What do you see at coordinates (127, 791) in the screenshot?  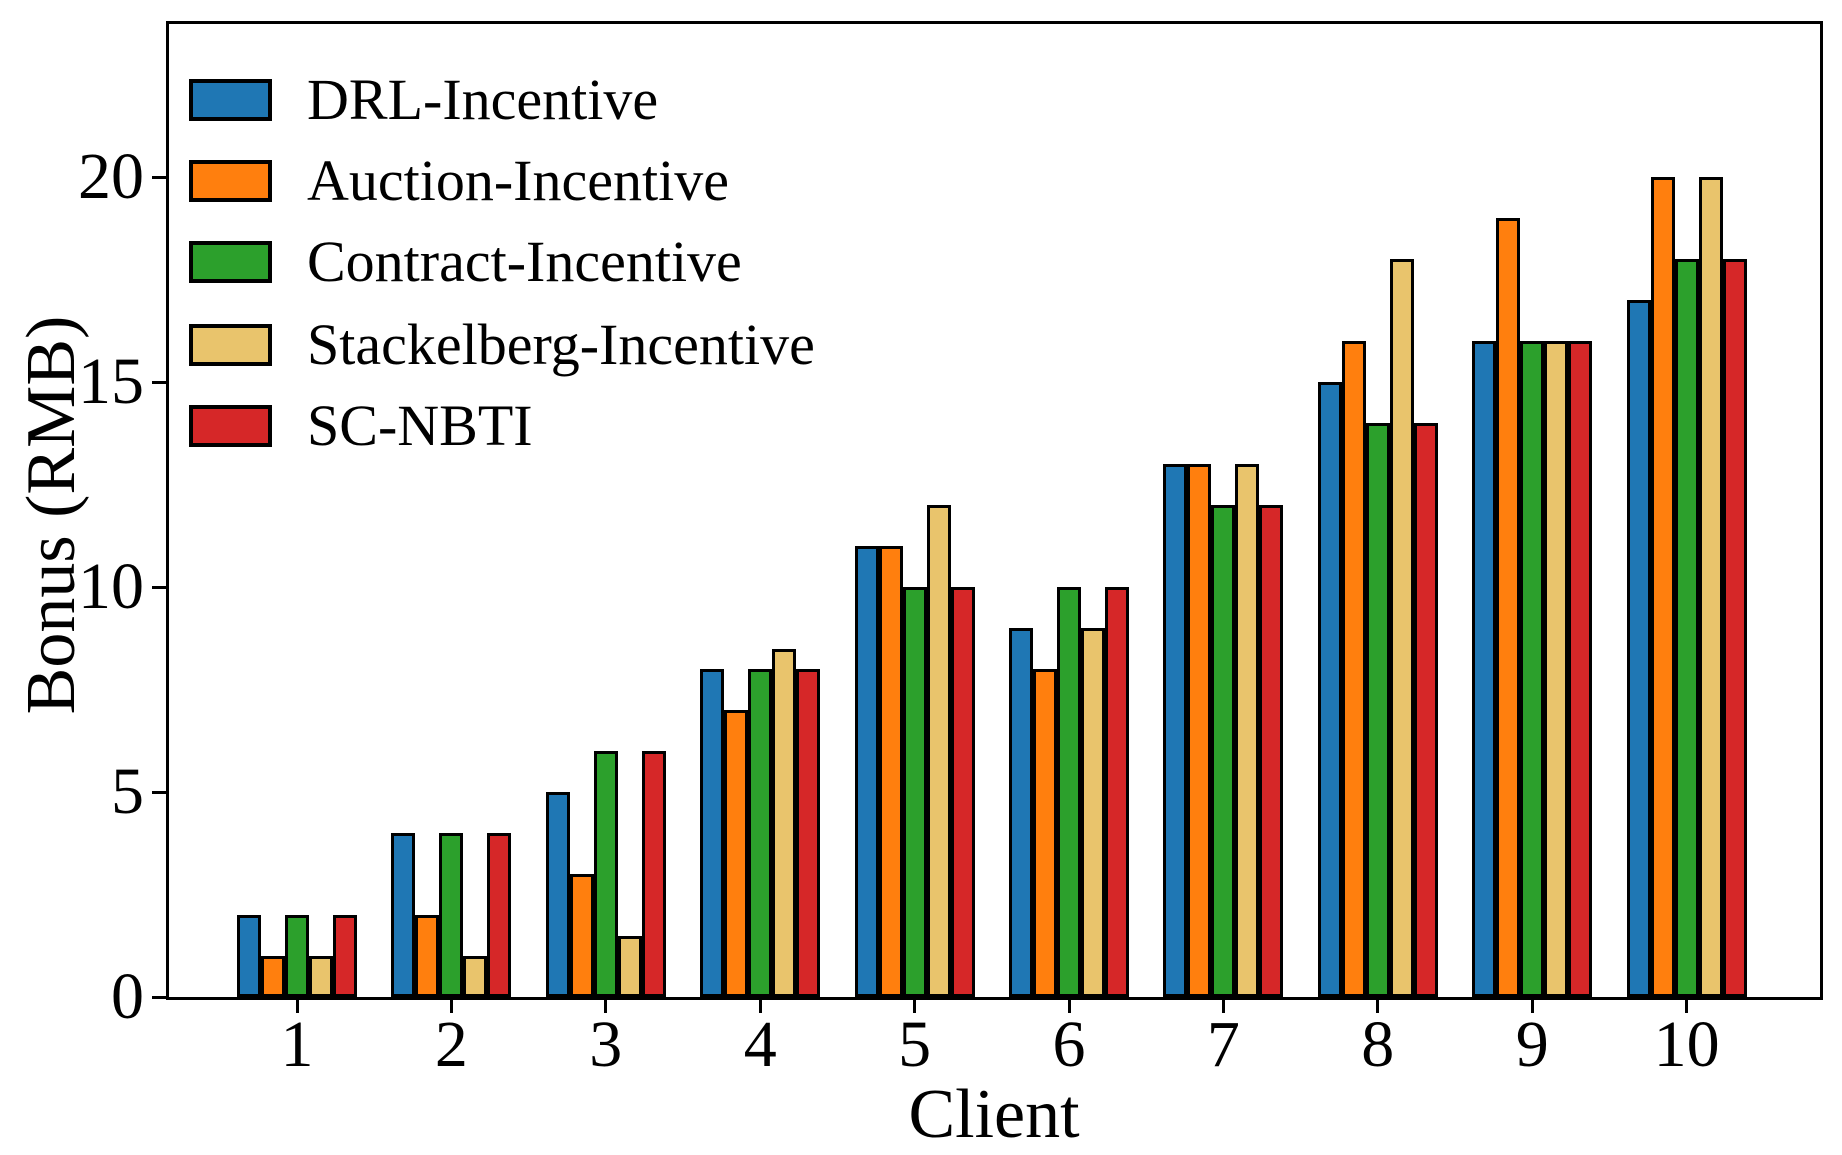 I see `y-tick-label: 5` at bounding box center [127, 791].